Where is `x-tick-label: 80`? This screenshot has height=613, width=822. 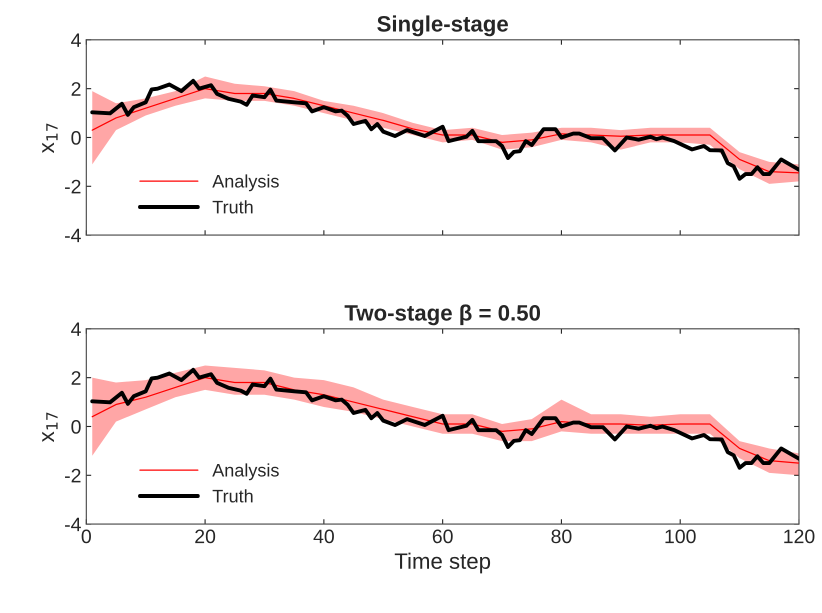 x-tick-label: 80 is located at coordinates (561, 536).